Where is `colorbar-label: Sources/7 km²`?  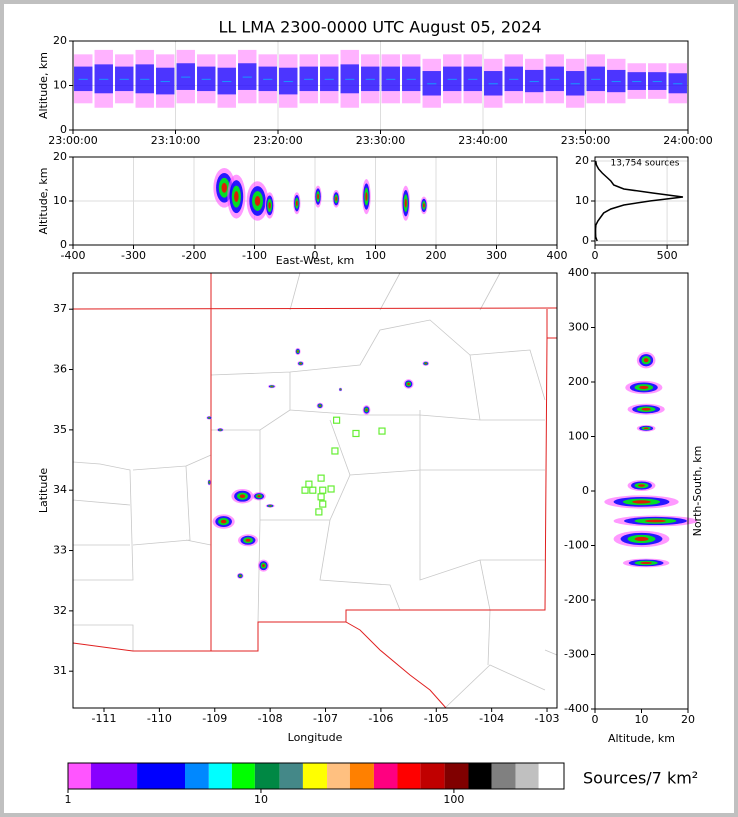
colorbar-label: Sources/7 km² is located at coordinates (640, 778).